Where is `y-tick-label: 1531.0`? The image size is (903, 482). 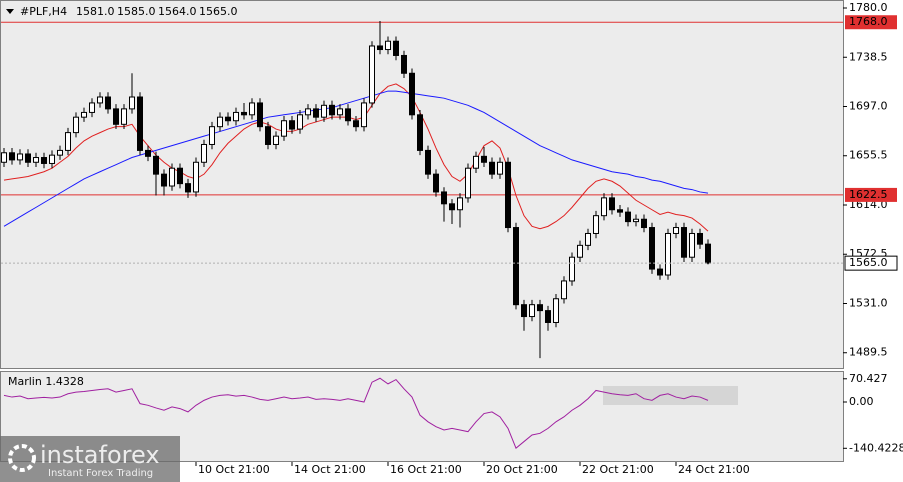 y-tick-label: 1531.0 is located at coordinates (868, 302).